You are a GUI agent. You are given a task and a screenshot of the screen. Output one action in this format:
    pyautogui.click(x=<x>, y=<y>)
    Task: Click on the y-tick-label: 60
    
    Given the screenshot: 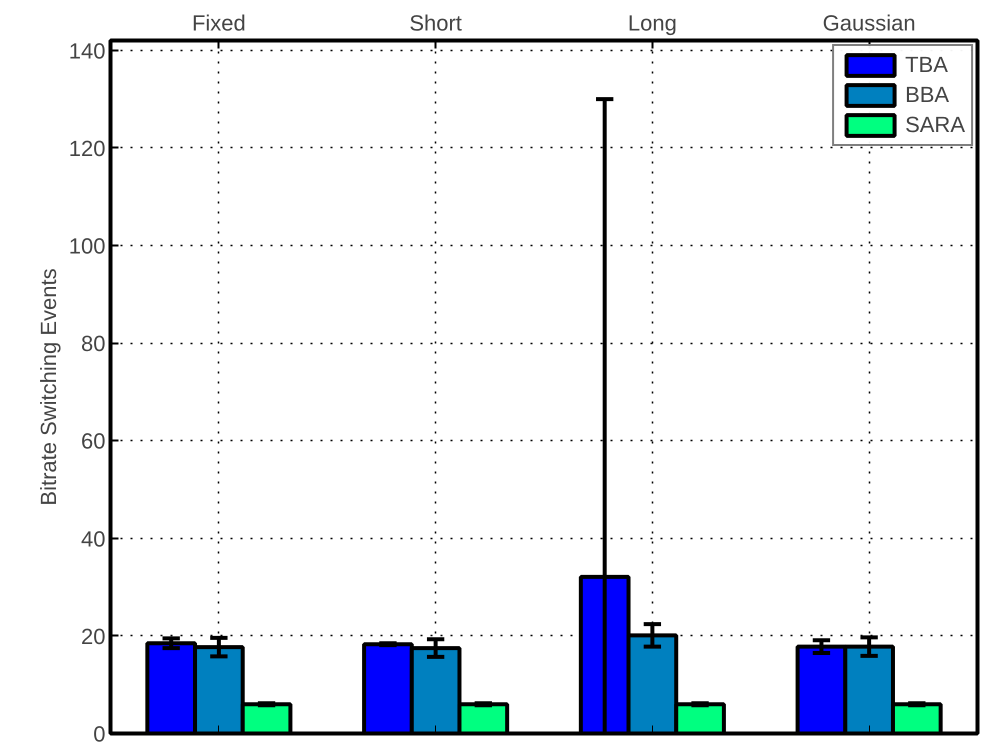 What is the action you would take?
    pyautogui.click(x=93, y=441)
    